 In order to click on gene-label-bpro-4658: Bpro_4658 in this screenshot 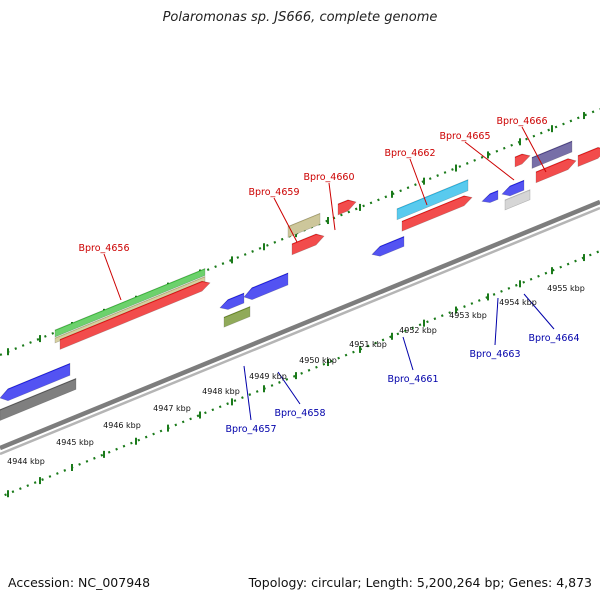, I will do `click(300, 413)`.